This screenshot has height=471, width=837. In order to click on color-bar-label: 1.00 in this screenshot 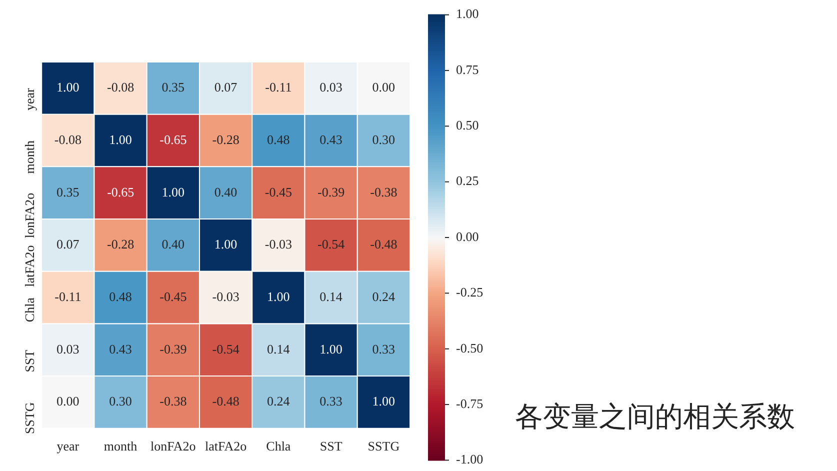, I will do `click(467, 14)`.